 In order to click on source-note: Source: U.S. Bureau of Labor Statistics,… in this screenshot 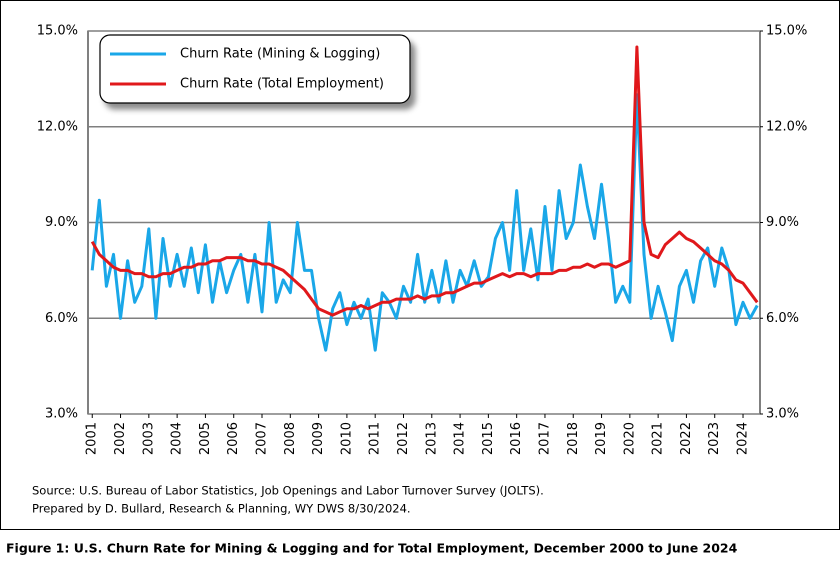, I will do `click(288, 491)`.